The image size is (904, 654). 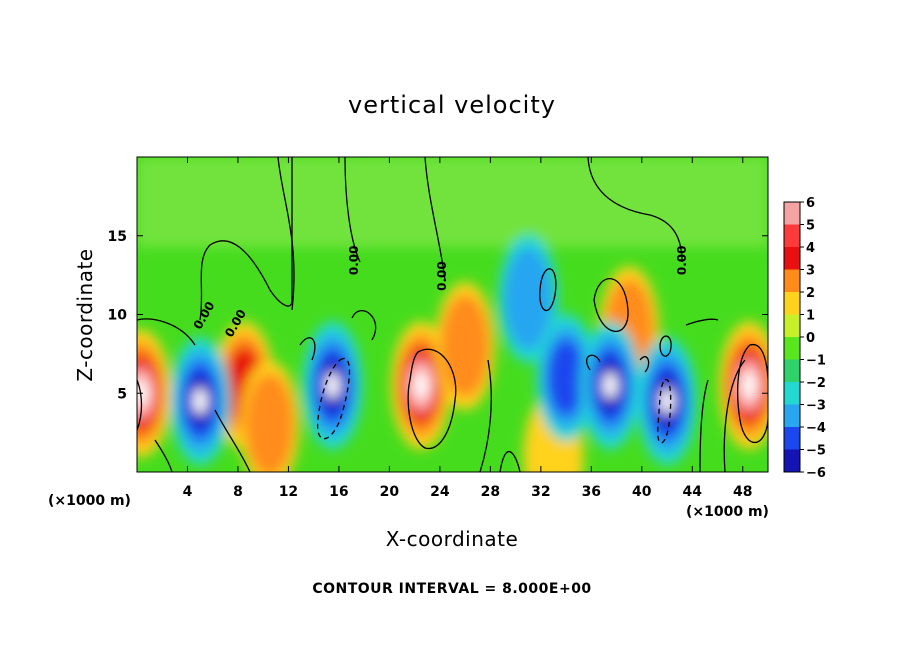 What do you see at coordinates (816, 428) in the screenshot?
I see `colorbar-label: −4` at bounding box center [816, 428].